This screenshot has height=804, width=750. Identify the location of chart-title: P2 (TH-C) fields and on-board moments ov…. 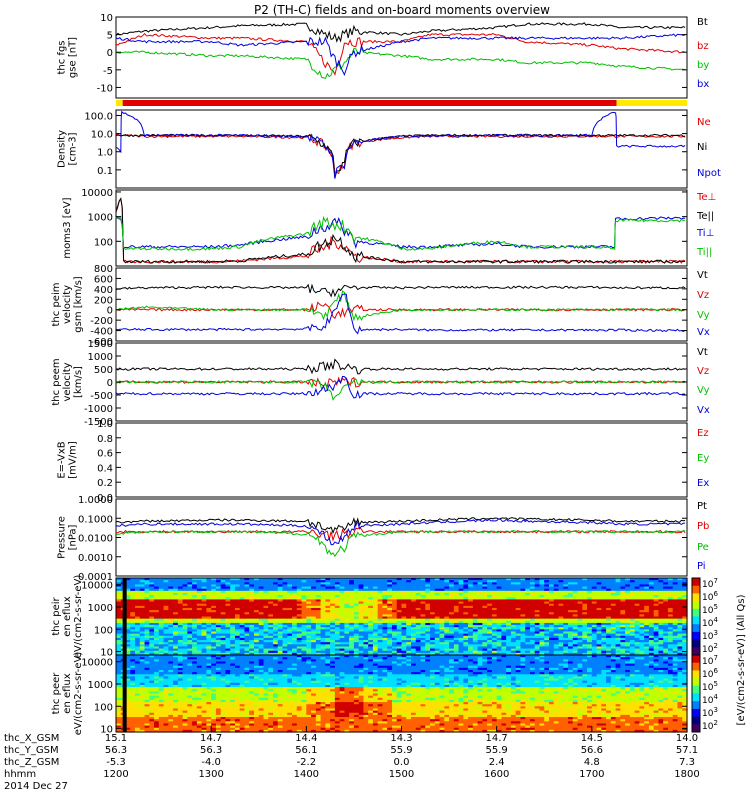
(402, 10).